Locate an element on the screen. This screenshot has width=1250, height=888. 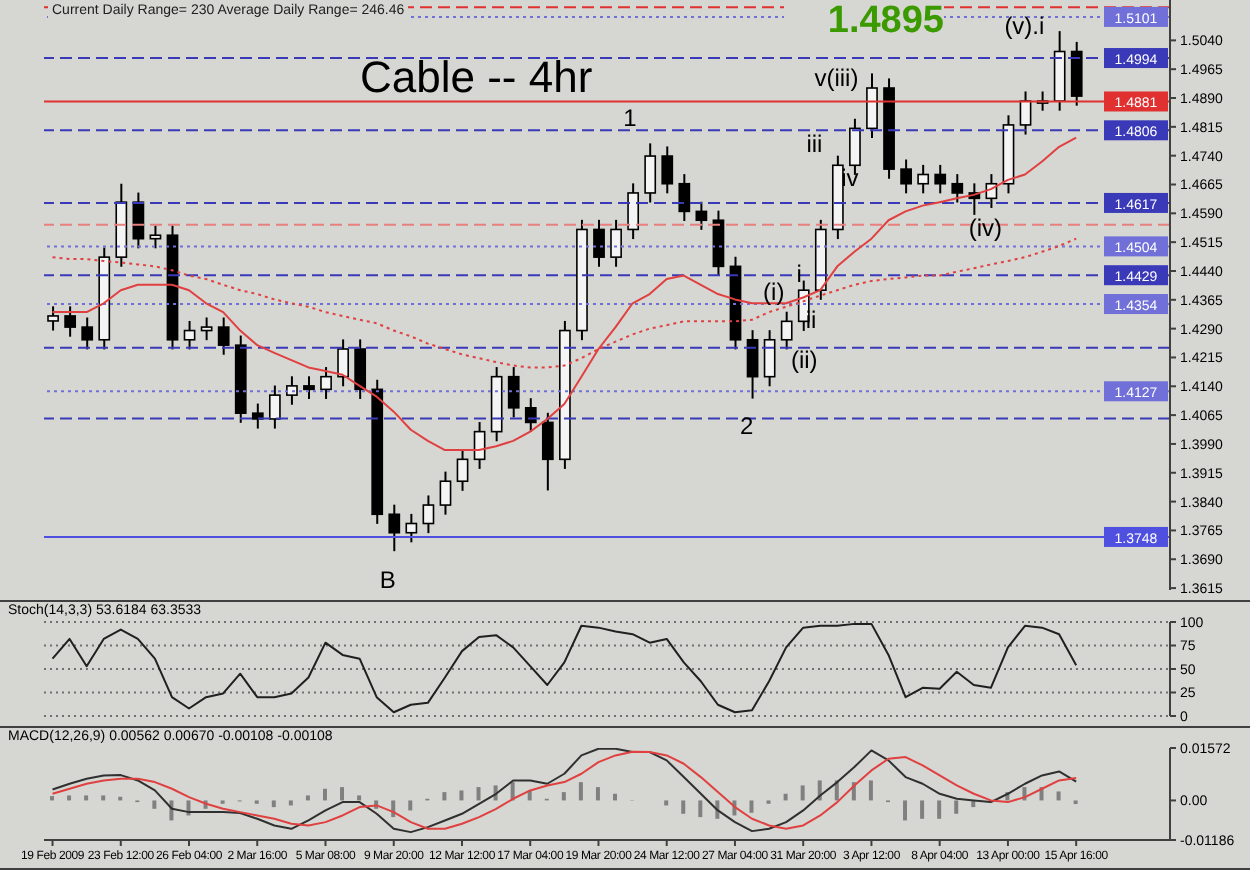
line-series is located at coordinates (564, 668).